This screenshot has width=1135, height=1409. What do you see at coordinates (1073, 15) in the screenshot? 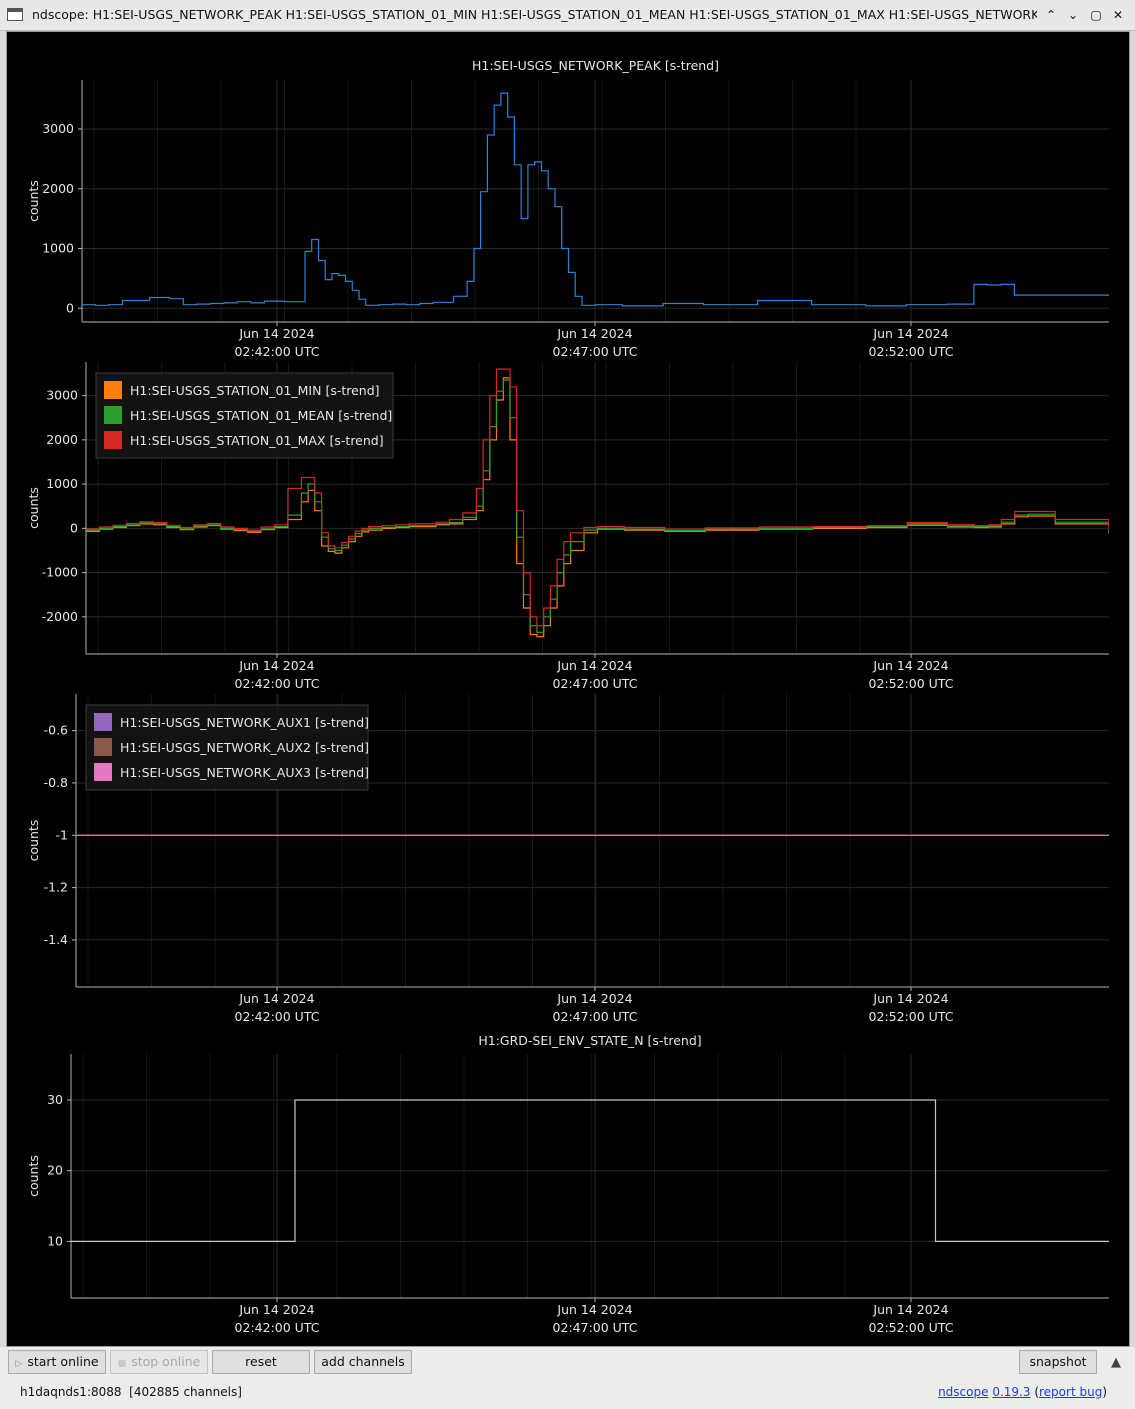
I see `restore-icon: ⌄` at bounding box center [1073, 15].